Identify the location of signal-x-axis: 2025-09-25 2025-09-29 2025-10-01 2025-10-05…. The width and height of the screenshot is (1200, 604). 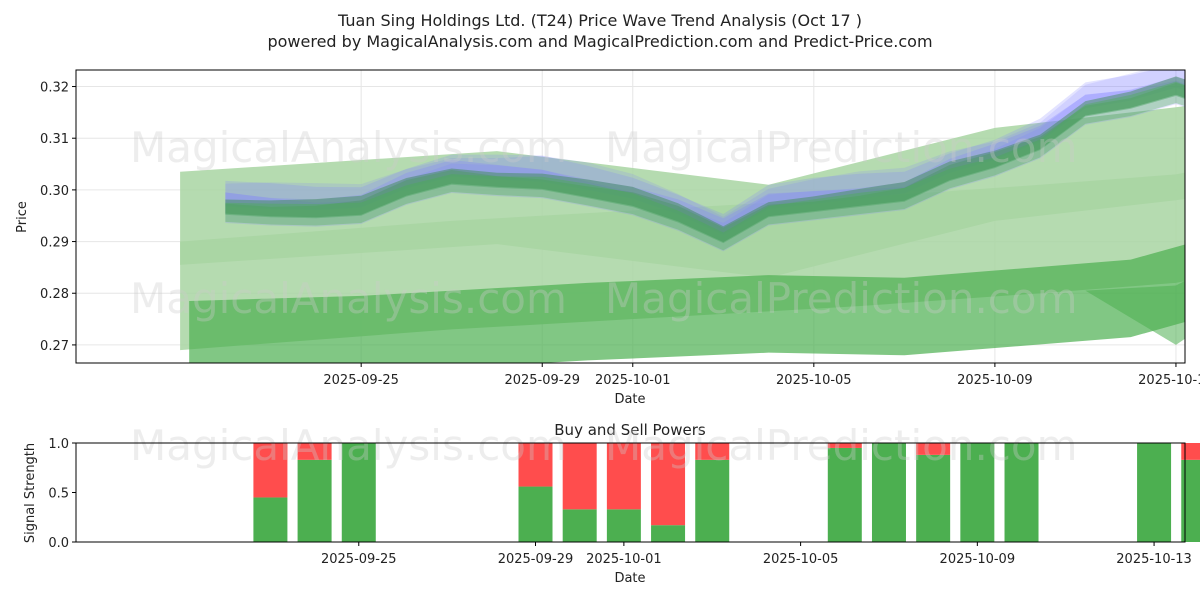
(756, 554).